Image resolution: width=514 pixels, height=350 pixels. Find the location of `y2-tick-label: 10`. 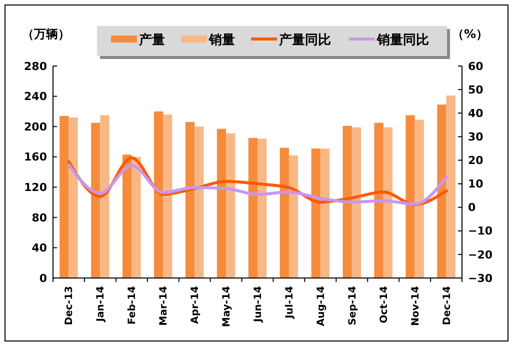

y2-tick-label: 10 is located at coordinates (476, 184).